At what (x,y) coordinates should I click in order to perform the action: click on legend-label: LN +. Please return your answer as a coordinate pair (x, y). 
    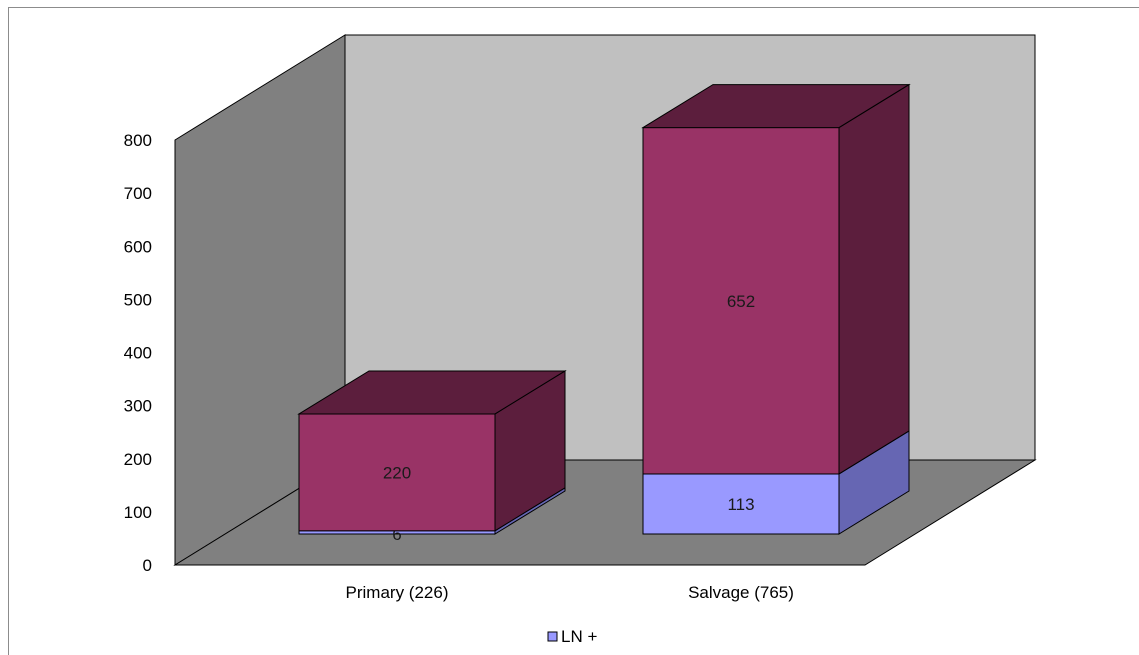
    Looking at the image, I should click on (579, 636).